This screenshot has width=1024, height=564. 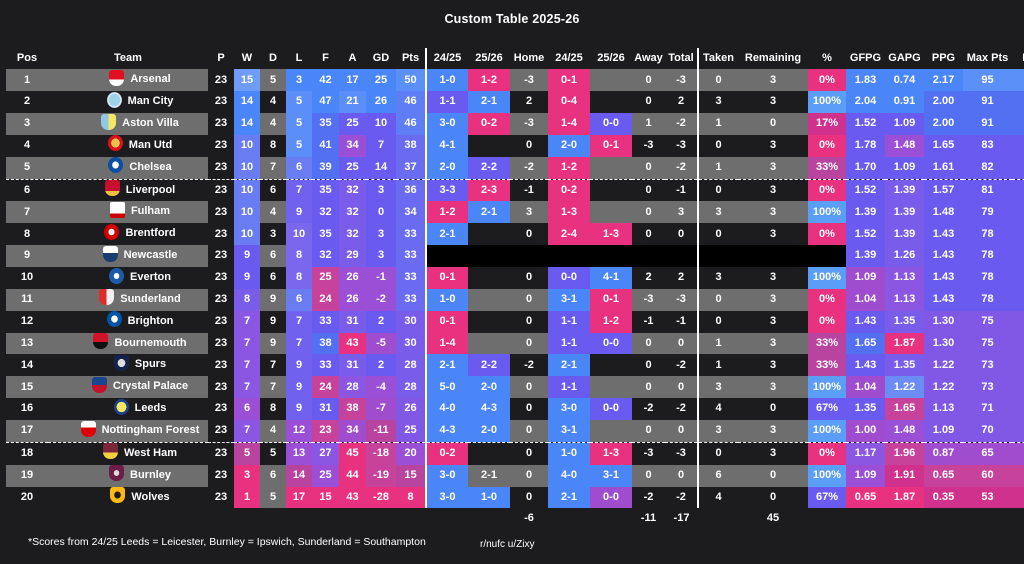 What do you see at coordinates (381, 234) in the screenshot?
I see `cell-gd: 3` at bounding box center [381, 234].